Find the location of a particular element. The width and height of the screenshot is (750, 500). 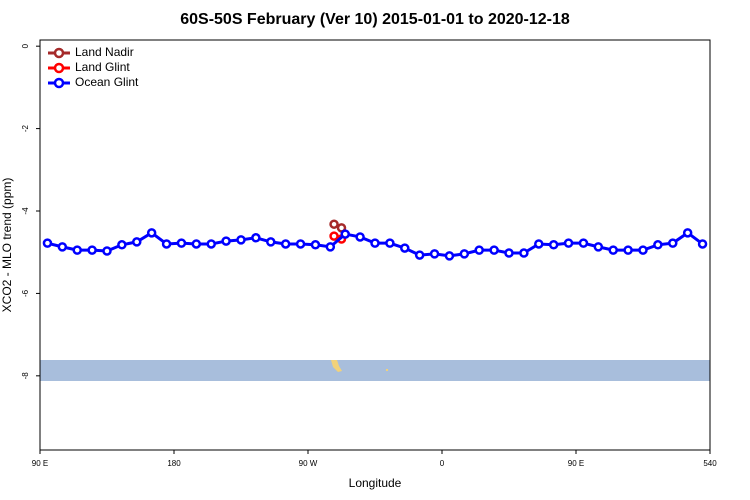

x-tick-label: 180 is located at coordinates (174, 463).